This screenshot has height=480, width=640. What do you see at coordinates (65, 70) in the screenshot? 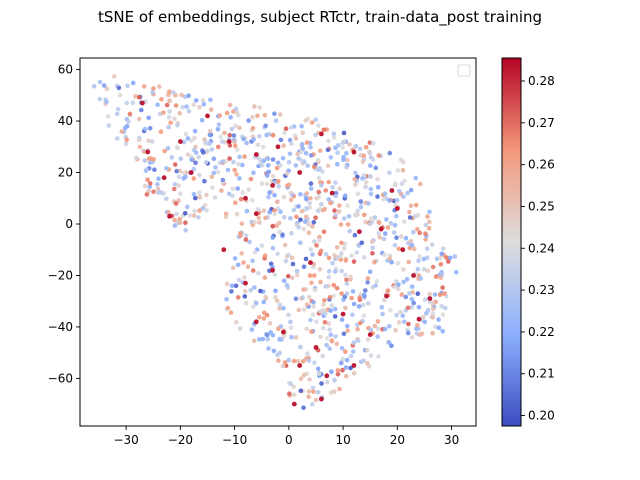
I see `y-tick-label: 60` at bounding box center [65, 70].